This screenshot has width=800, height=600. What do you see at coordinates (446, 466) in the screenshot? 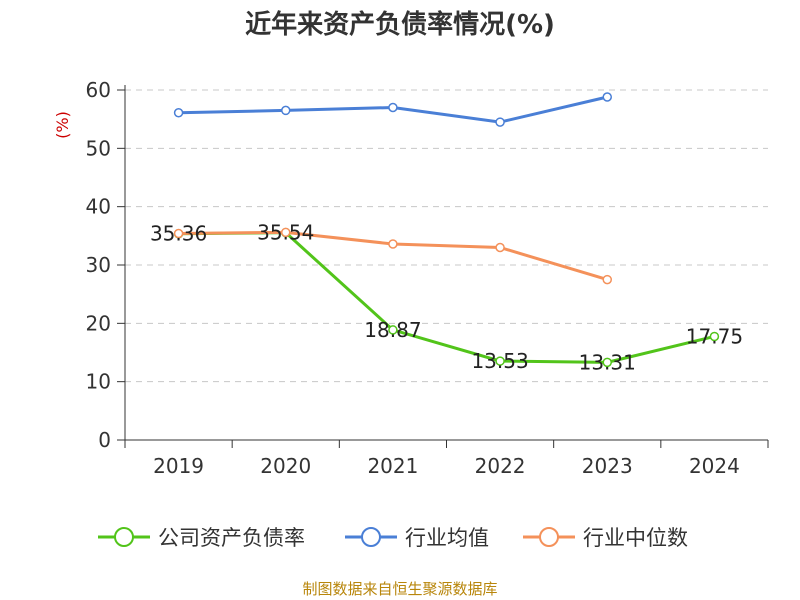
I see `x-tick-labels: 2019 2020 2021 2022 2023 2024` at bounding box center [446, 466].